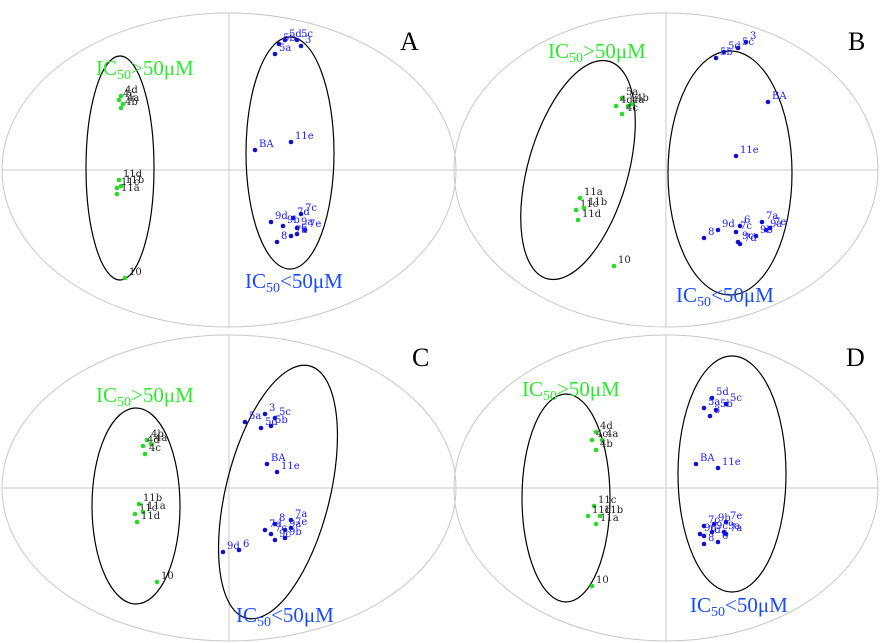 Image resolution: width=880 pixels, height=643 pixels. Describe the element at coordinates (855, 357) in the screenshot. I see `panel-letter: D` at that location.